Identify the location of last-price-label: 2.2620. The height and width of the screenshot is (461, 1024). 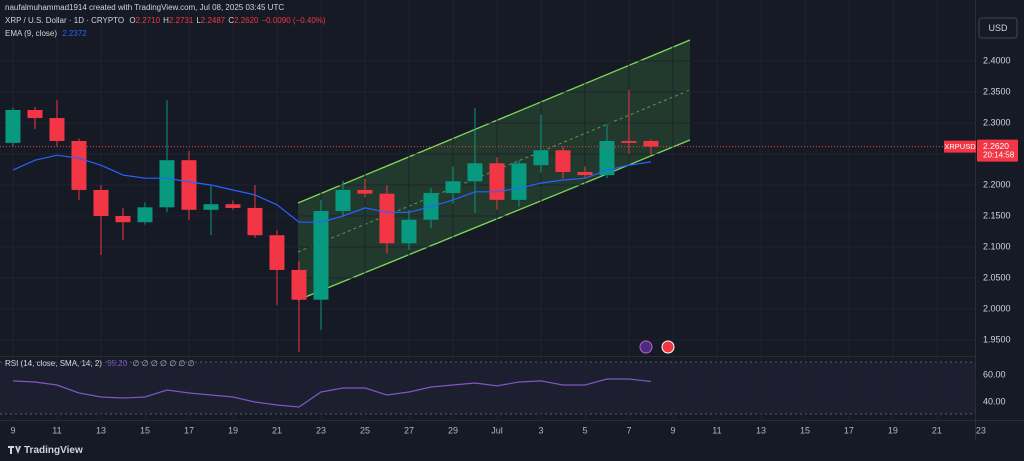
(996, 146).